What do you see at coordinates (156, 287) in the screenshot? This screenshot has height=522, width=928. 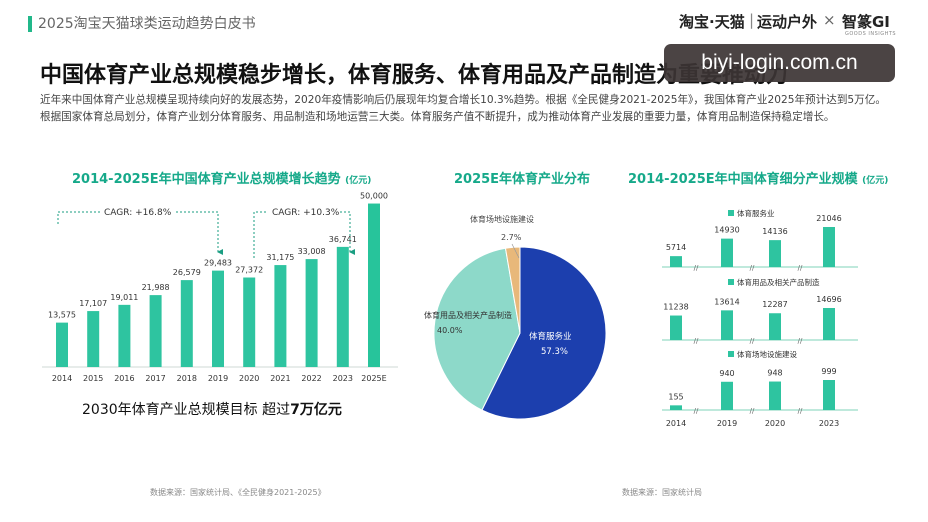 I see `chart1-value-label-2017: 21,988` at bounding box center [156, 287].